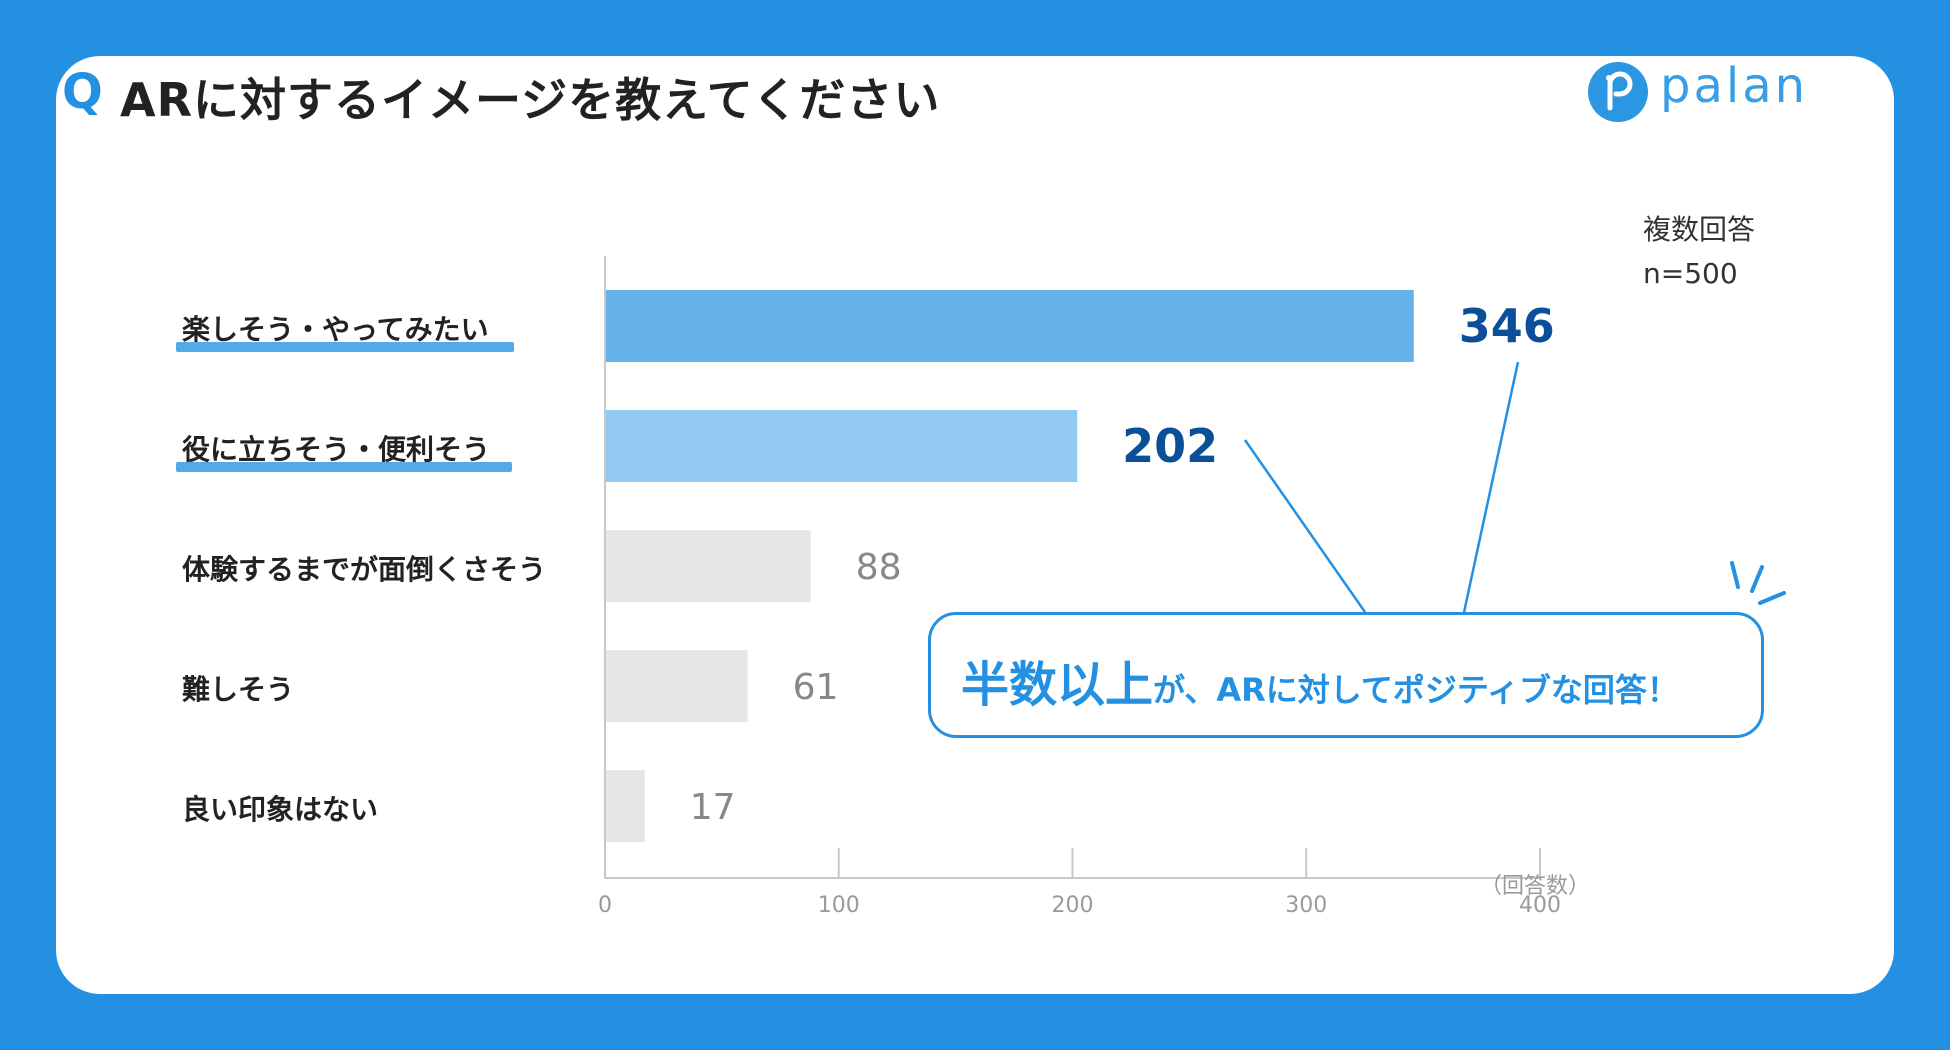 The height and width of the screenshot is (1050, 1950). I want to click on category-label: 難しそう, so click(238, 689).